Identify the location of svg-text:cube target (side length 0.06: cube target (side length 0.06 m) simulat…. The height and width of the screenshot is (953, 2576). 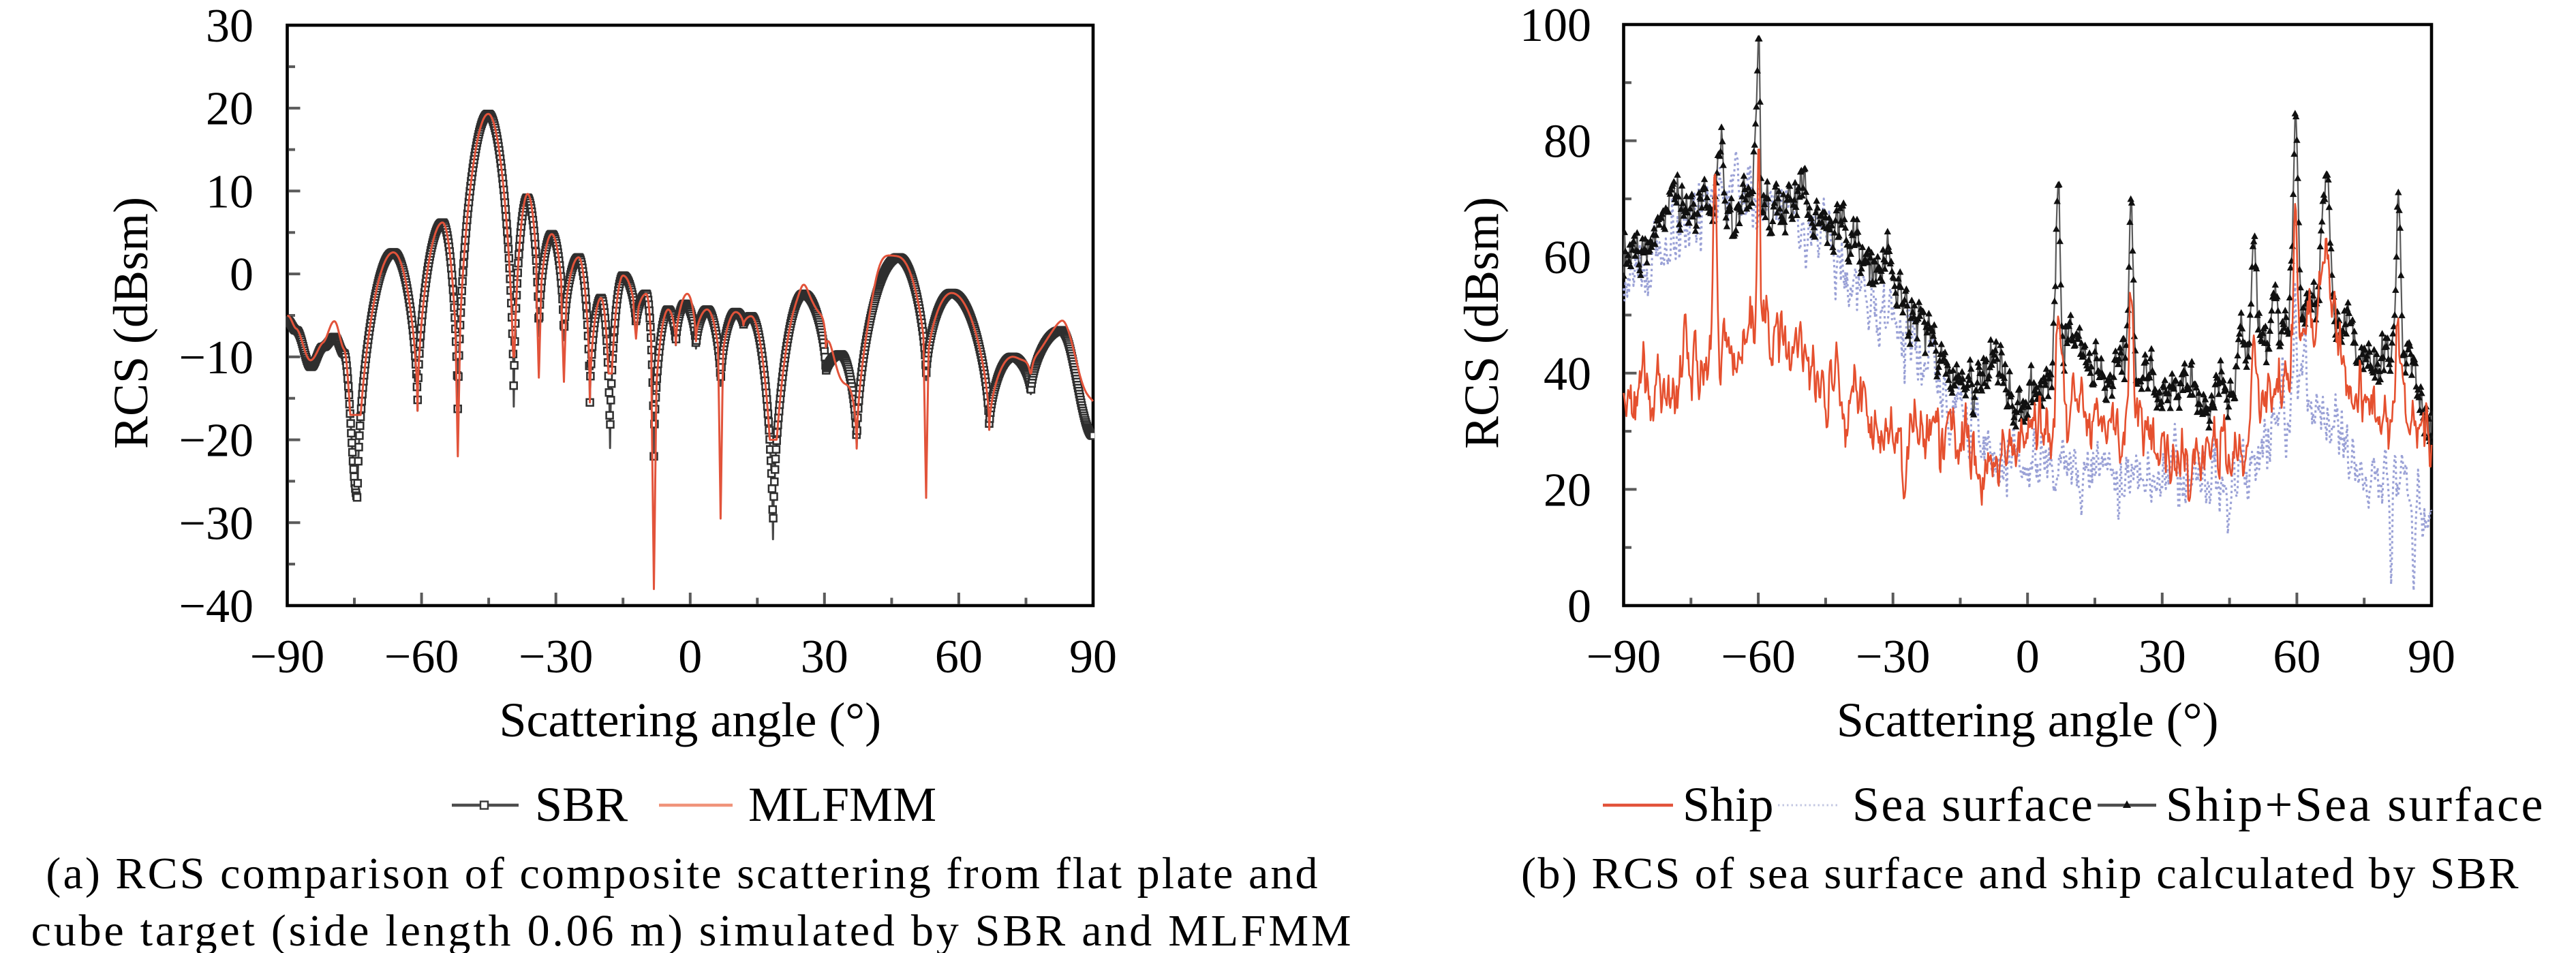
(692, 929).